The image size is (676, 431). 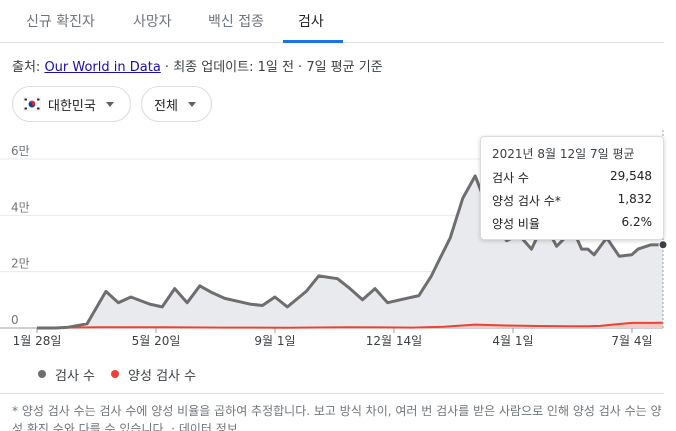 I want to click on tab-bar: 신규 확진자 사망자 백신 접종 검사, so click(x=332, y=21).